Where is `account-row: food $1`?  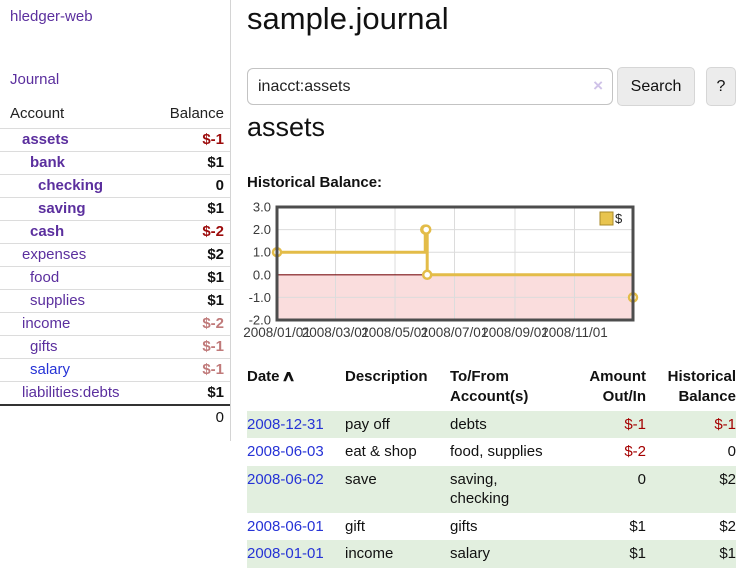 account-row: food $1 is located at coordinates (115, 278).